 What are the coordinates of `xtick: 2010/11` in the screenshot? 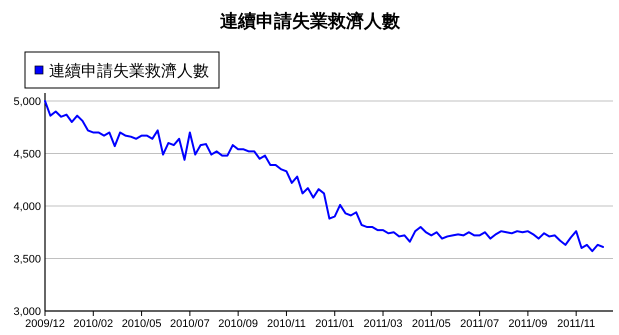 It's located at (286, 324).